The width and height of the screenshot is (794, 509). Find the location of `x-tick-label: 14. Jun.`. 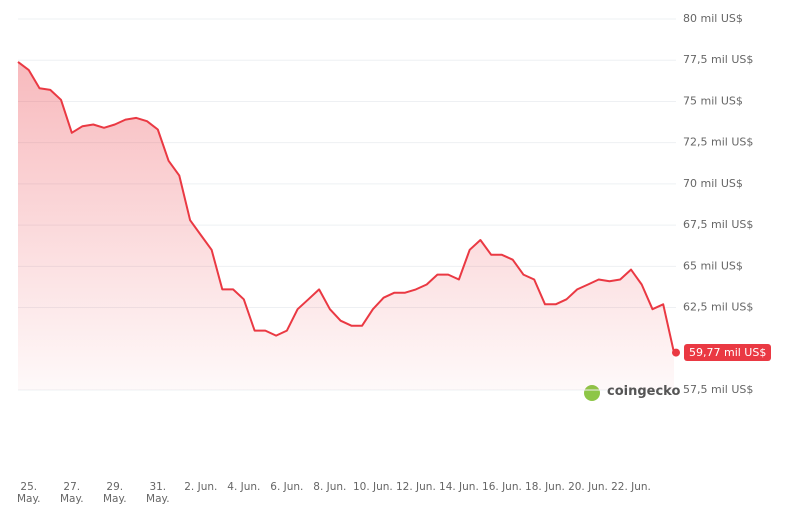

x-tick-label: 14. Jun. is located at coordinates (459, 487).